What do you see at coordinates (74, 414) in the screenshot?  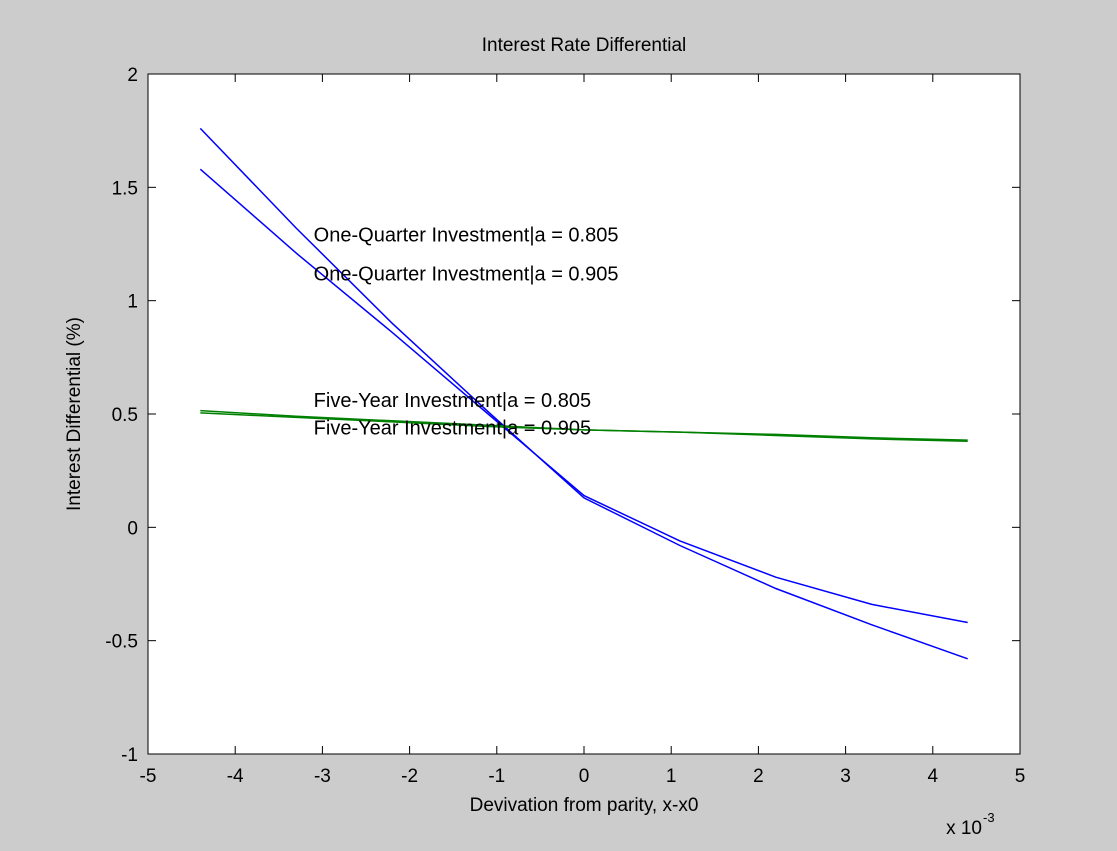 I see `y-axis-label: Interest Differential (%)` at bounding box center [74, 414].